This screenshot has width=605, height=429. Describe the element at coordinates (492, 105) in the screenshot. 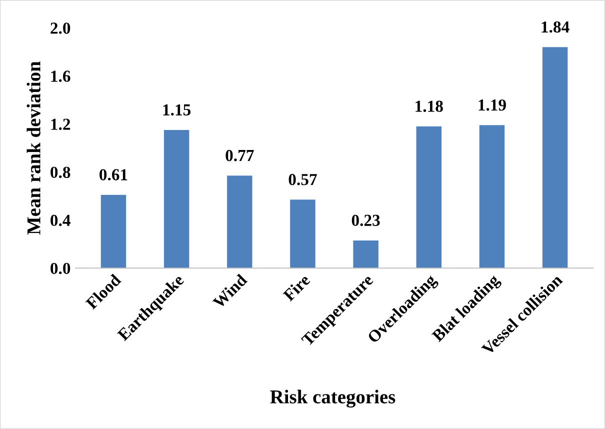

I see `data-label: 1.19` at that location.